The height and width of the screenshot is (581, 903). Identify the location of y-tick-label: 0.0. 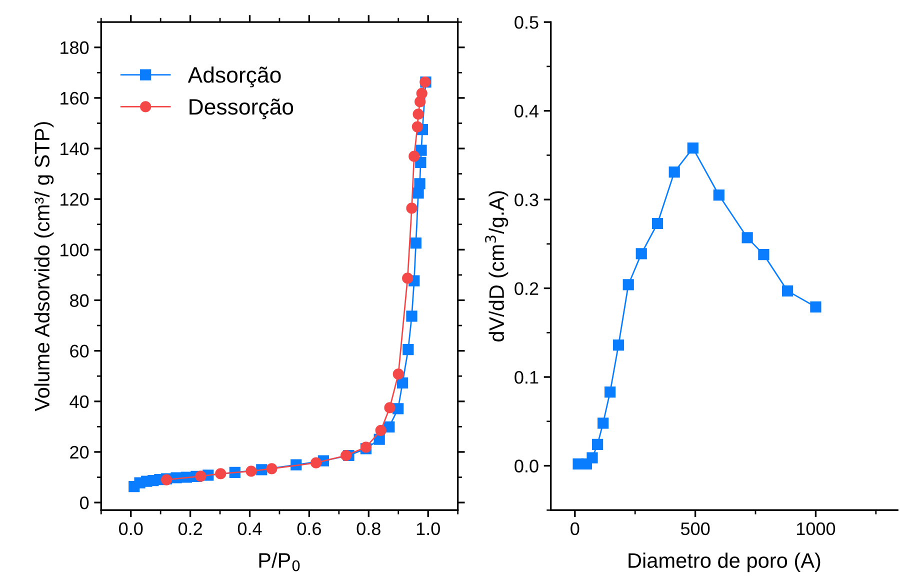
(526, 466).